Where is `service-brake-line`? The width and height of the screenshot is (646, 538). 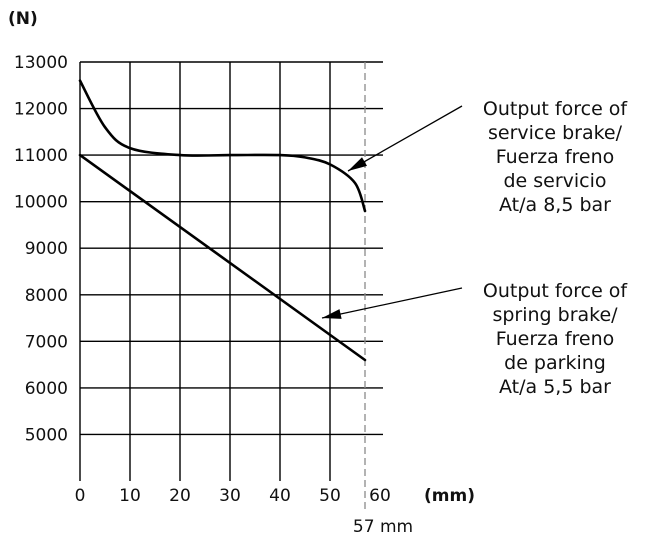
service-brake-line is located at coordinates (222, 146).